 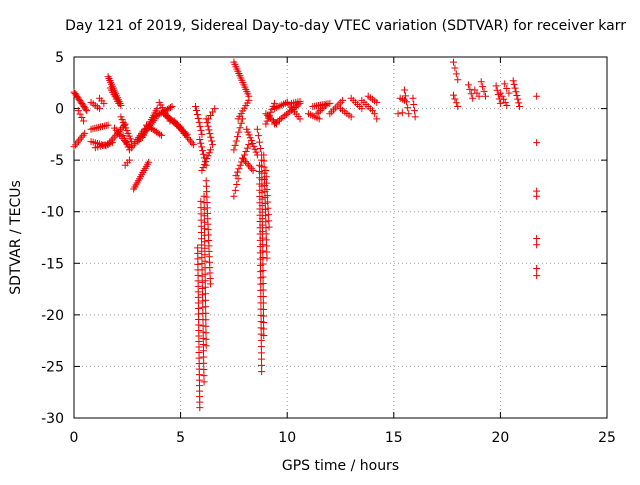 I want to click on x-tick-label: 20, so click(x=500, y=438).